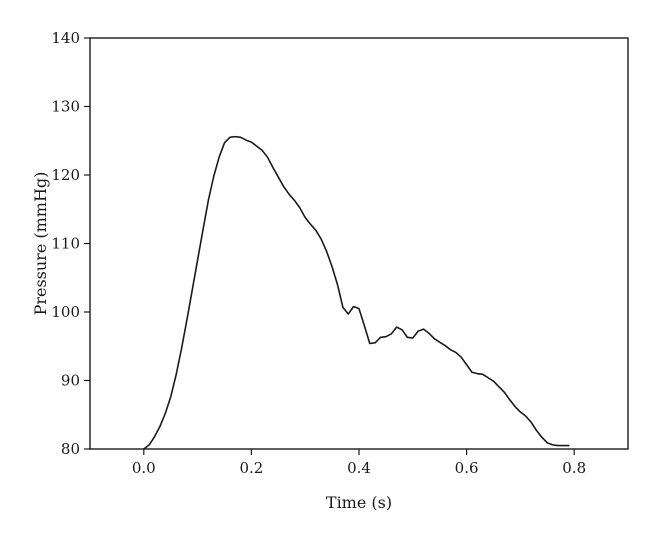  What do you see at coordinates (40, 244) in the screenshot?
I see `y-axis-title: Pressure (mmHg)` at bounding box center [40, 244].